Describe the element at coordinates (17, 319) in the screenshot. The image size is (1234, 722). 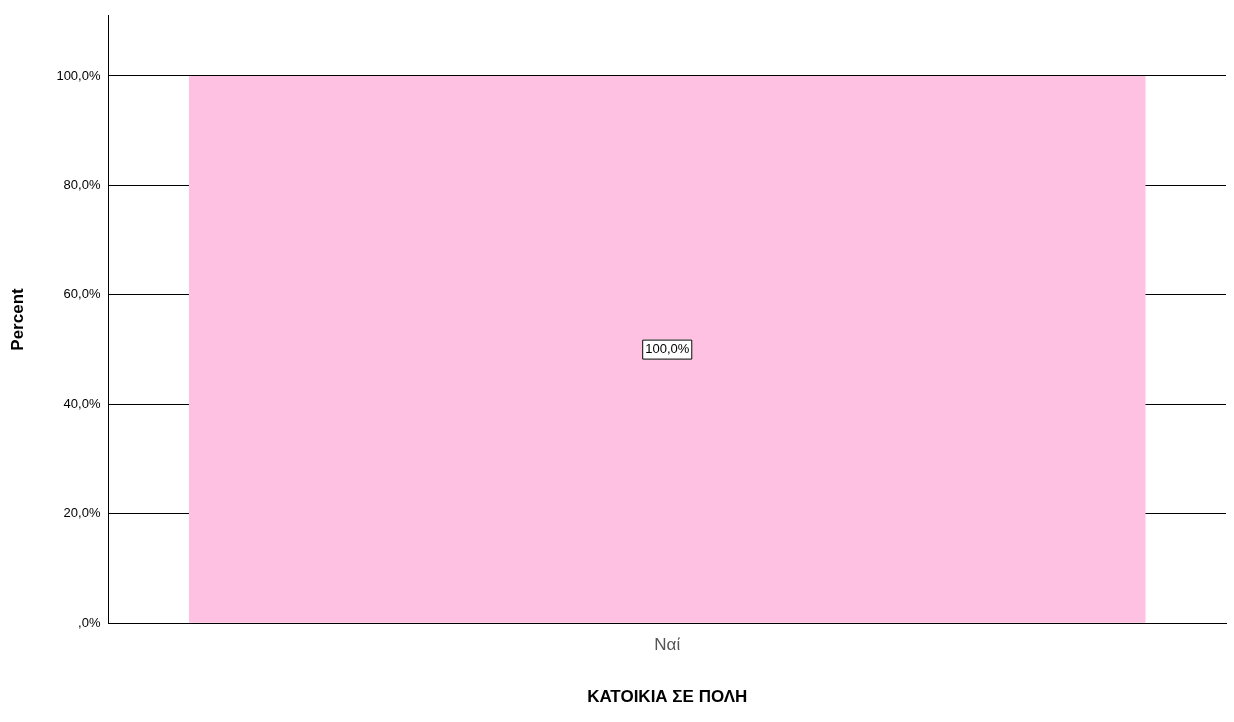
I see `y-axis-title: Percent` at that location.